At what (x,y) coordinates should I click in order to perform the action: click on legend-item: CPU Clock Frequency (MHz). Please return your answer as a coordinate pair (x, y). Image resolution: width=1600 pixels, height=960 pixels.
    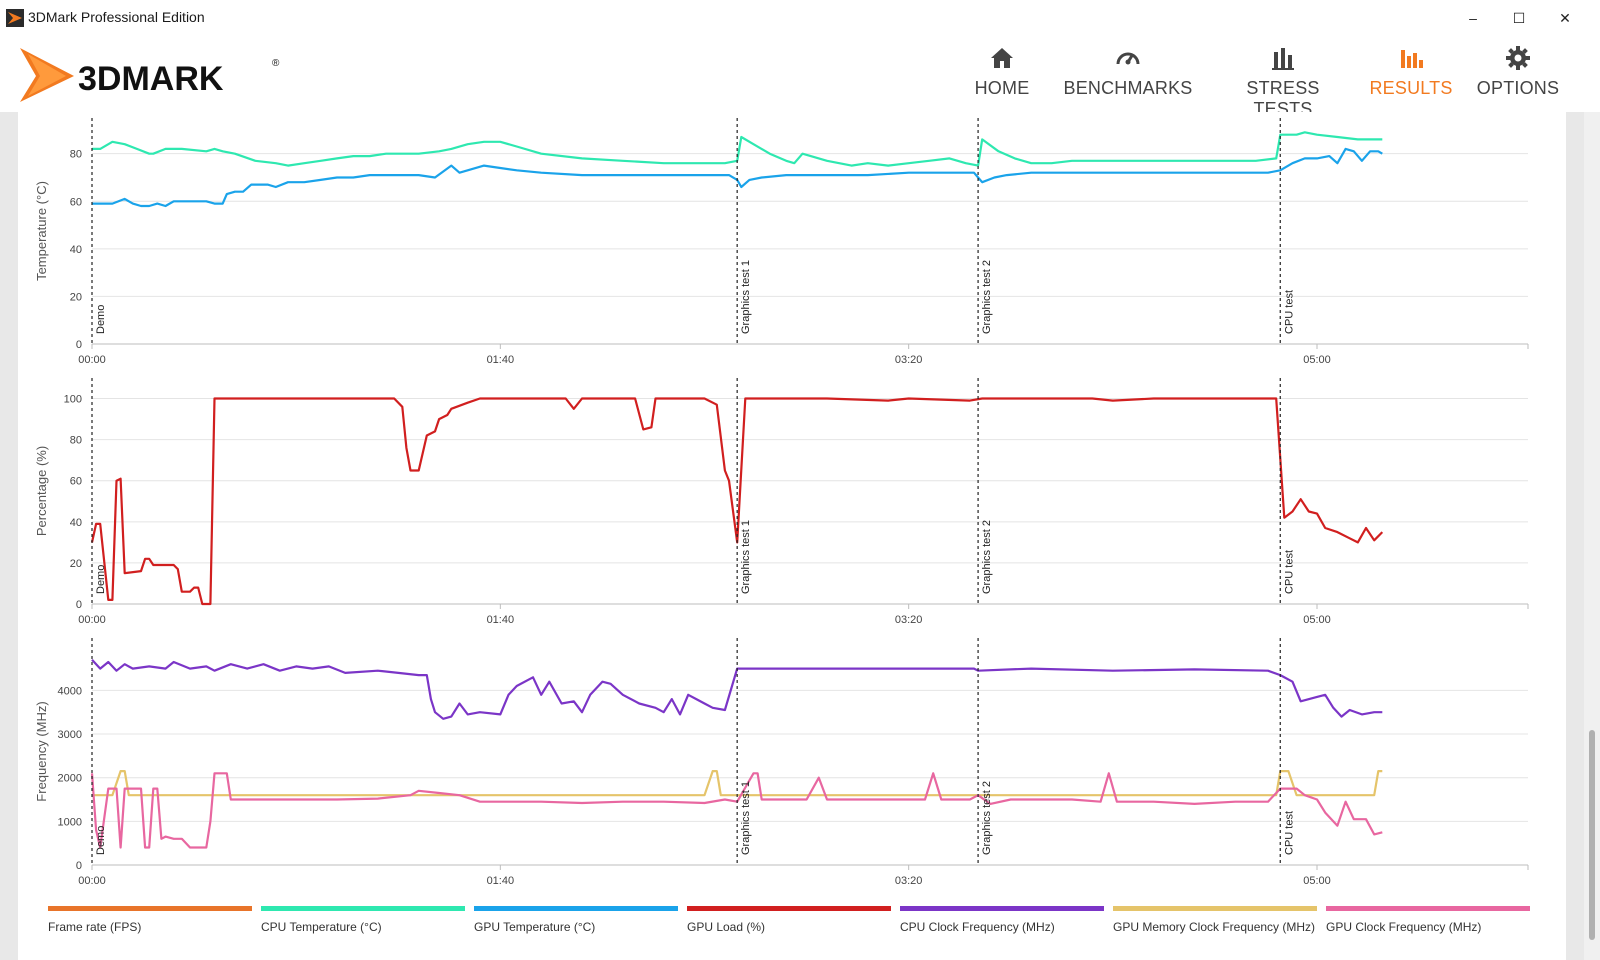
    Looking at the image, I should click on (1002, 923).